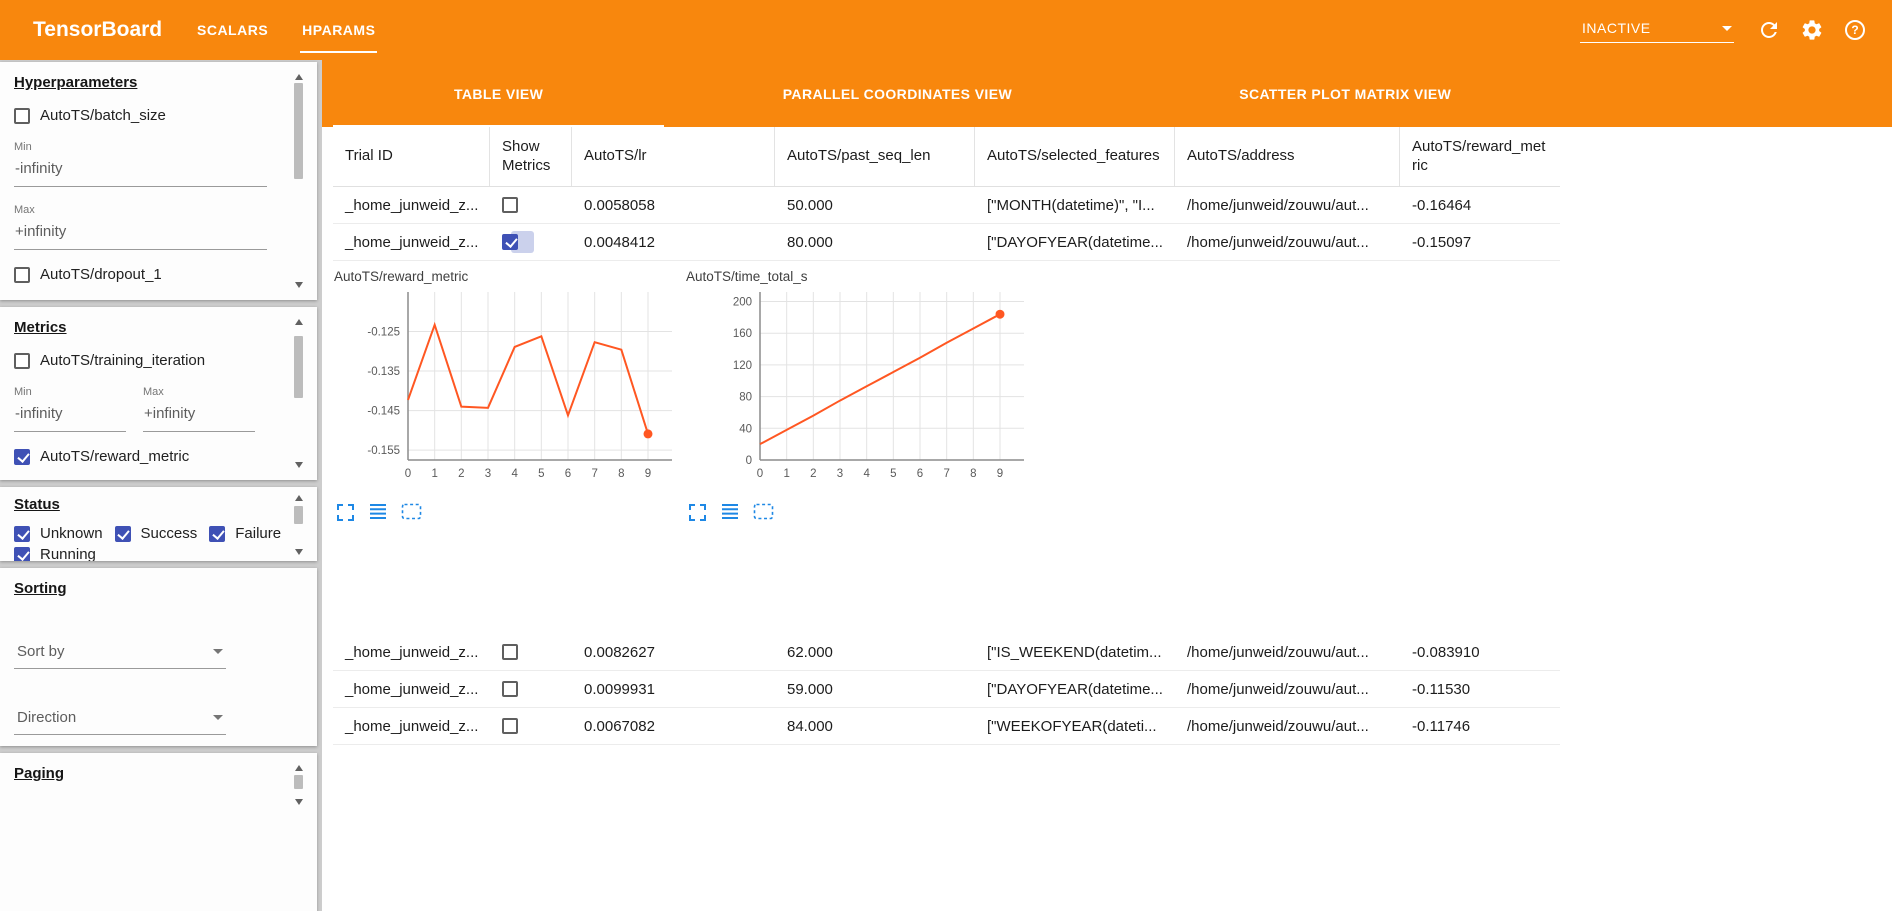  Describe the element at coordinates (1616, 28) in the screenshot. I see `reload-status-value: INACTIVE` at that location.